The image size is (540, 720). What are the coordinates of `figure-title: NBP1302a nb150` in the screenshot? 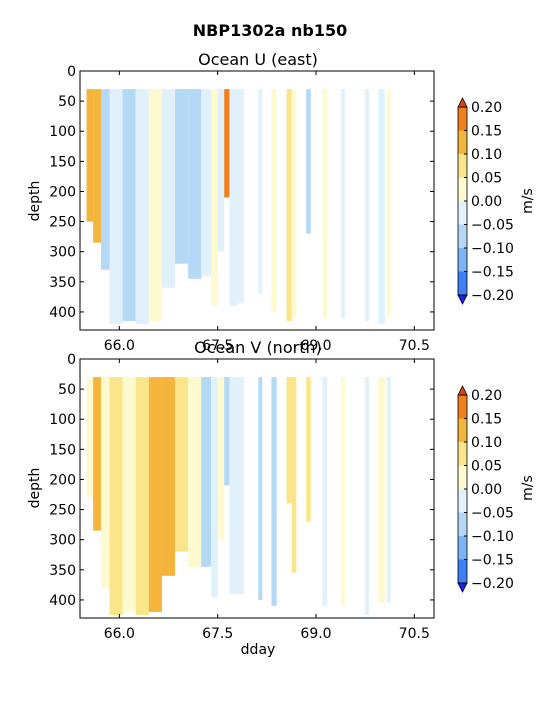 It's located at (270, 30).